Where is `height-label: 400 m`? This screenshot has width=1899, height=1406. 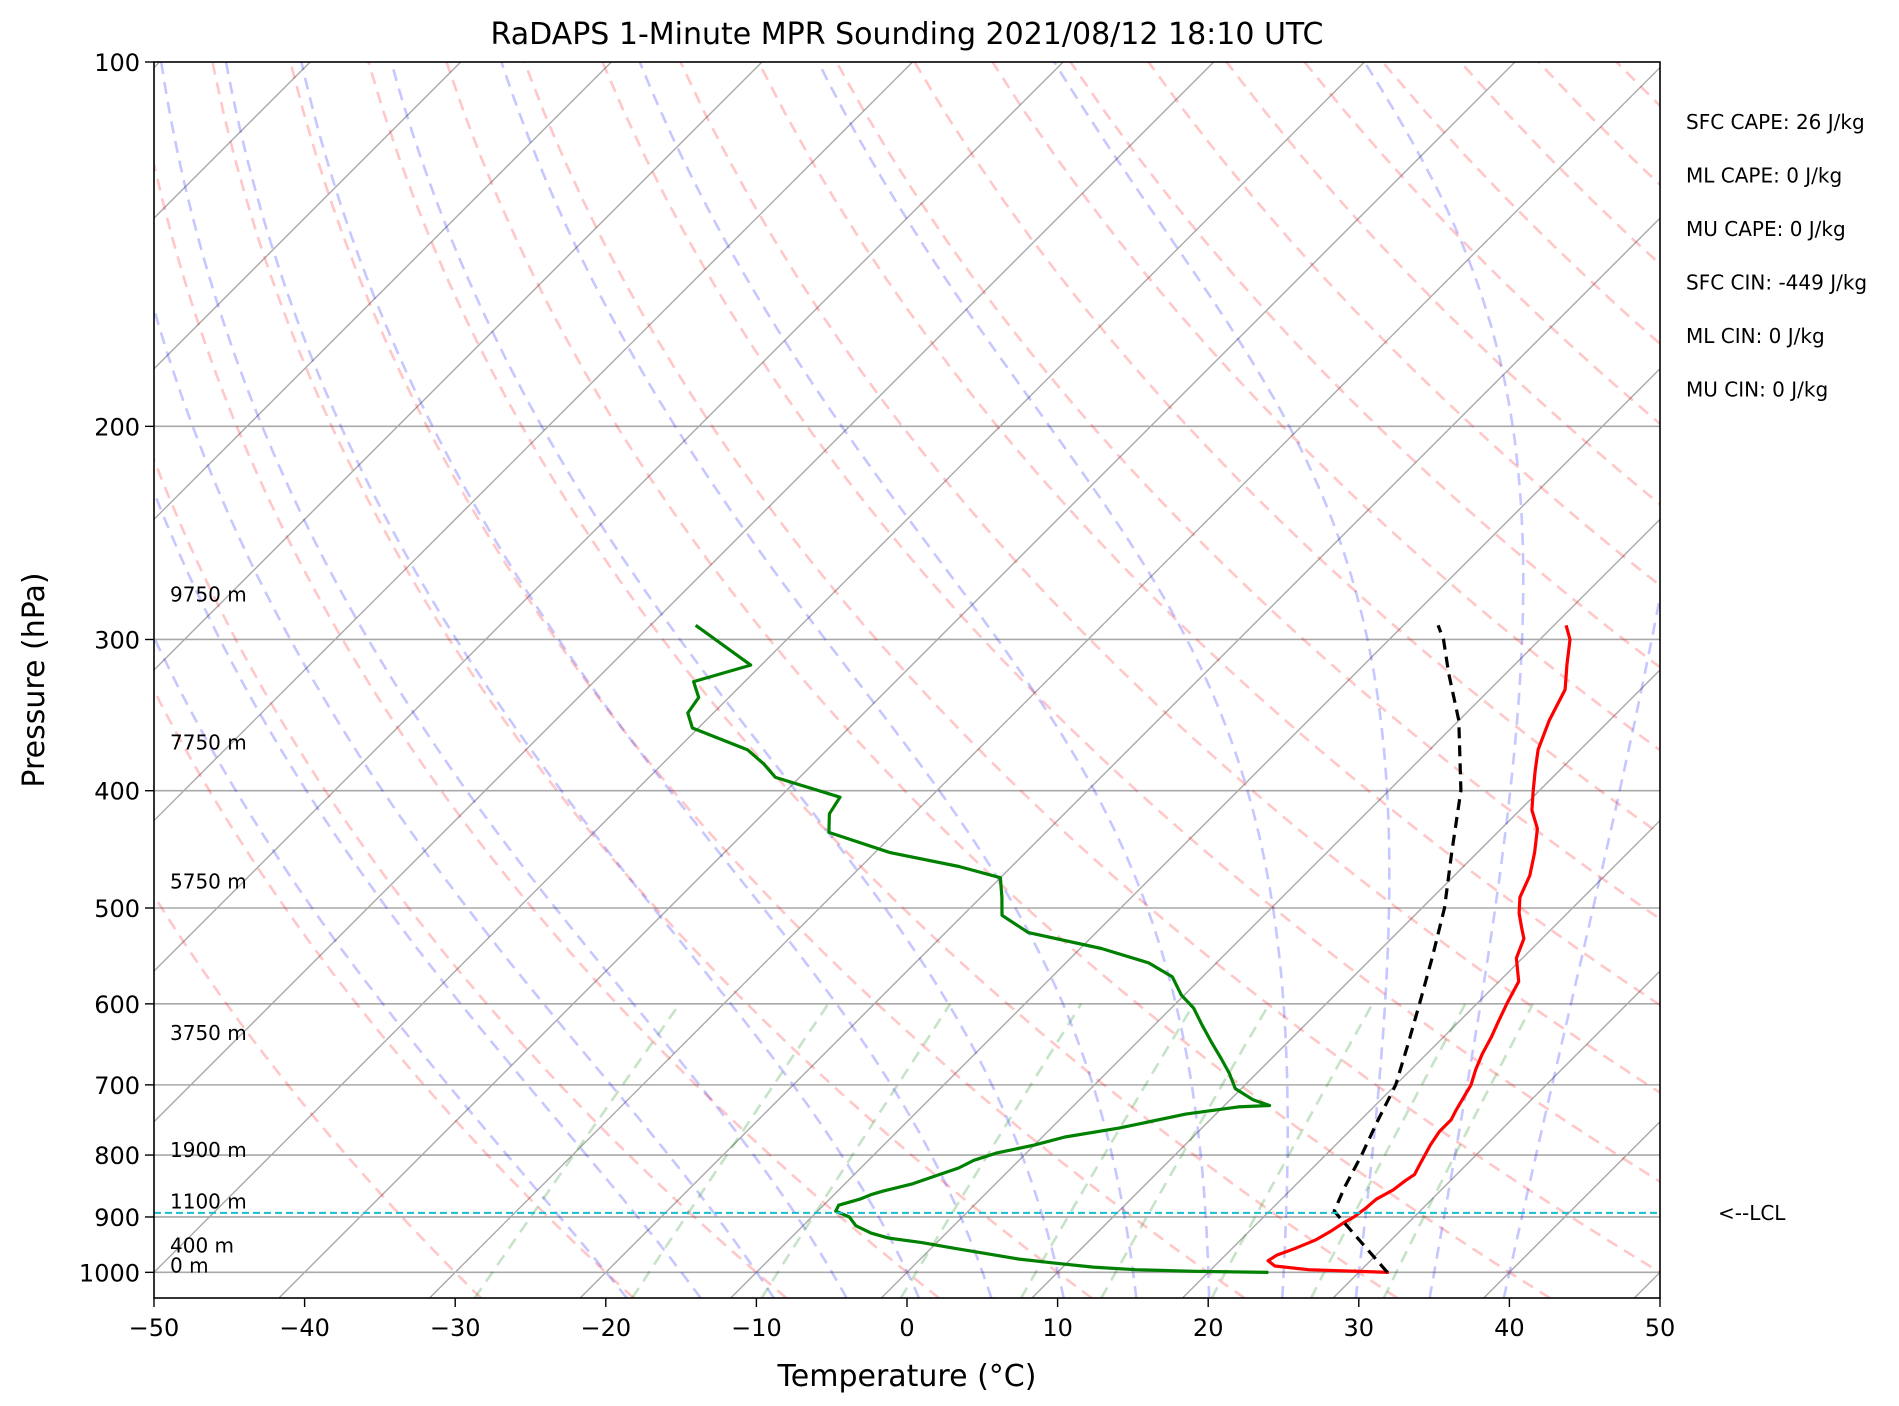
height-label: 400 m is located at coordinates (202, 1246).